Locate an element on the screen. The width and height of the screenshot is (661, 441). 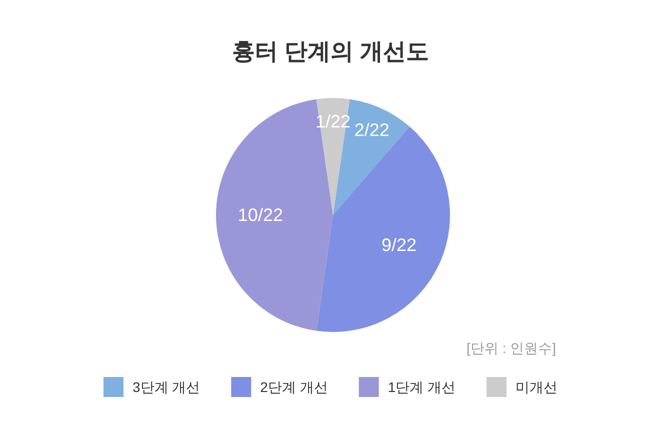
legend-label: 2단계 개선 is located at coordinates (294, 387).